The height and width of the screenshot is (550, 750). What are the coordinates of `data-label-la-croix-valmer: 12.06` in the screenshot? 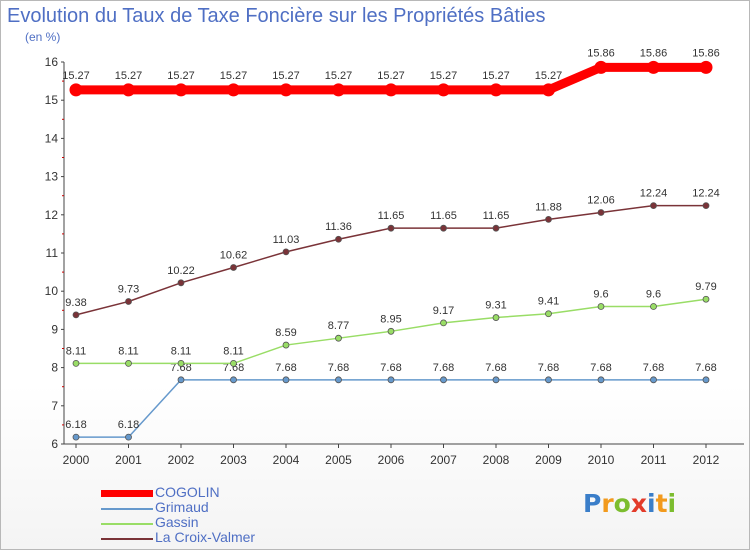 It's located at (601, 201).